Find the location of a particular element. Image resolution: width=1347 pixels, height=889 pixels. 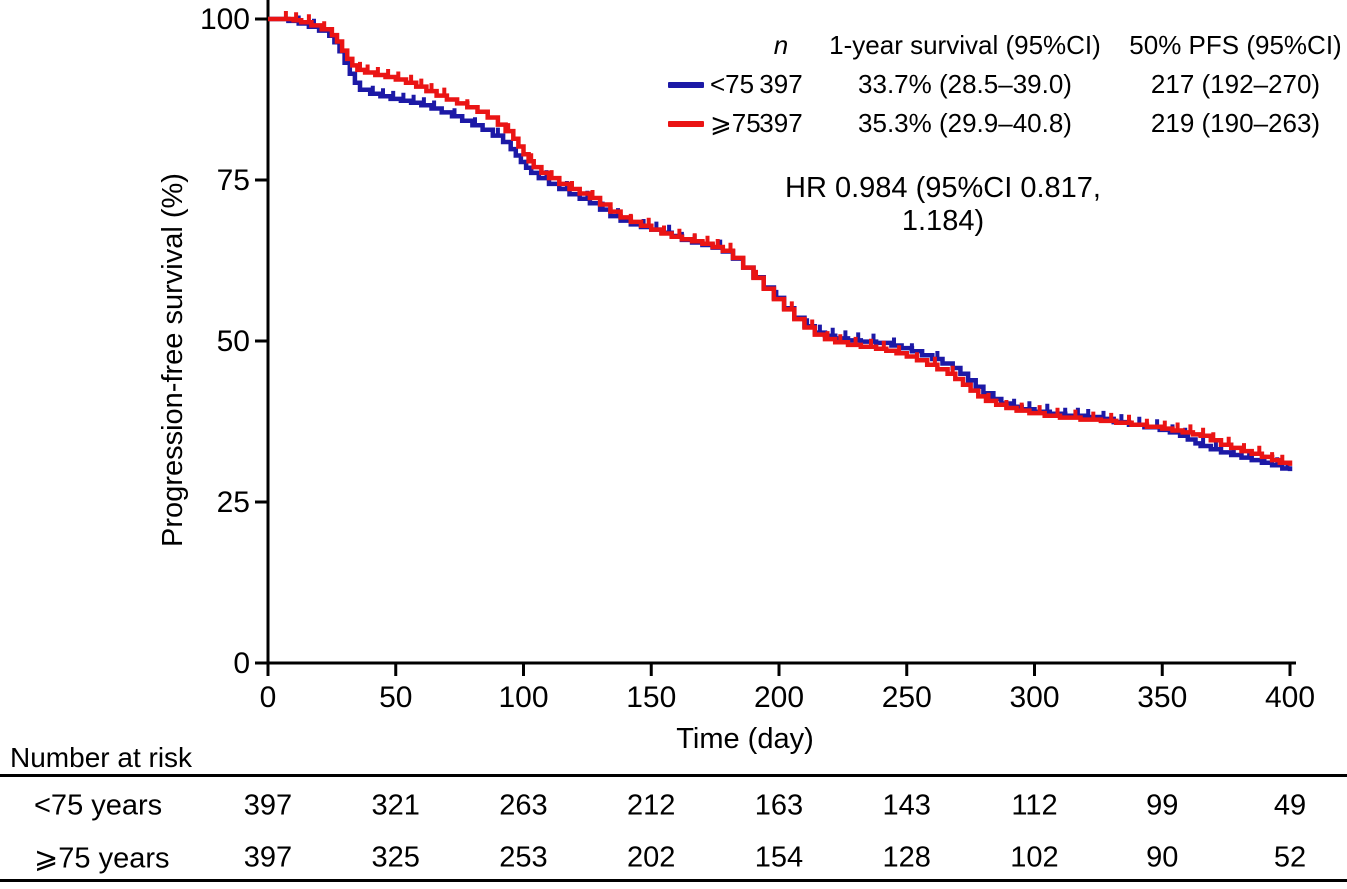

x-tick-label: 400 is located at coordinates (1290, 697).